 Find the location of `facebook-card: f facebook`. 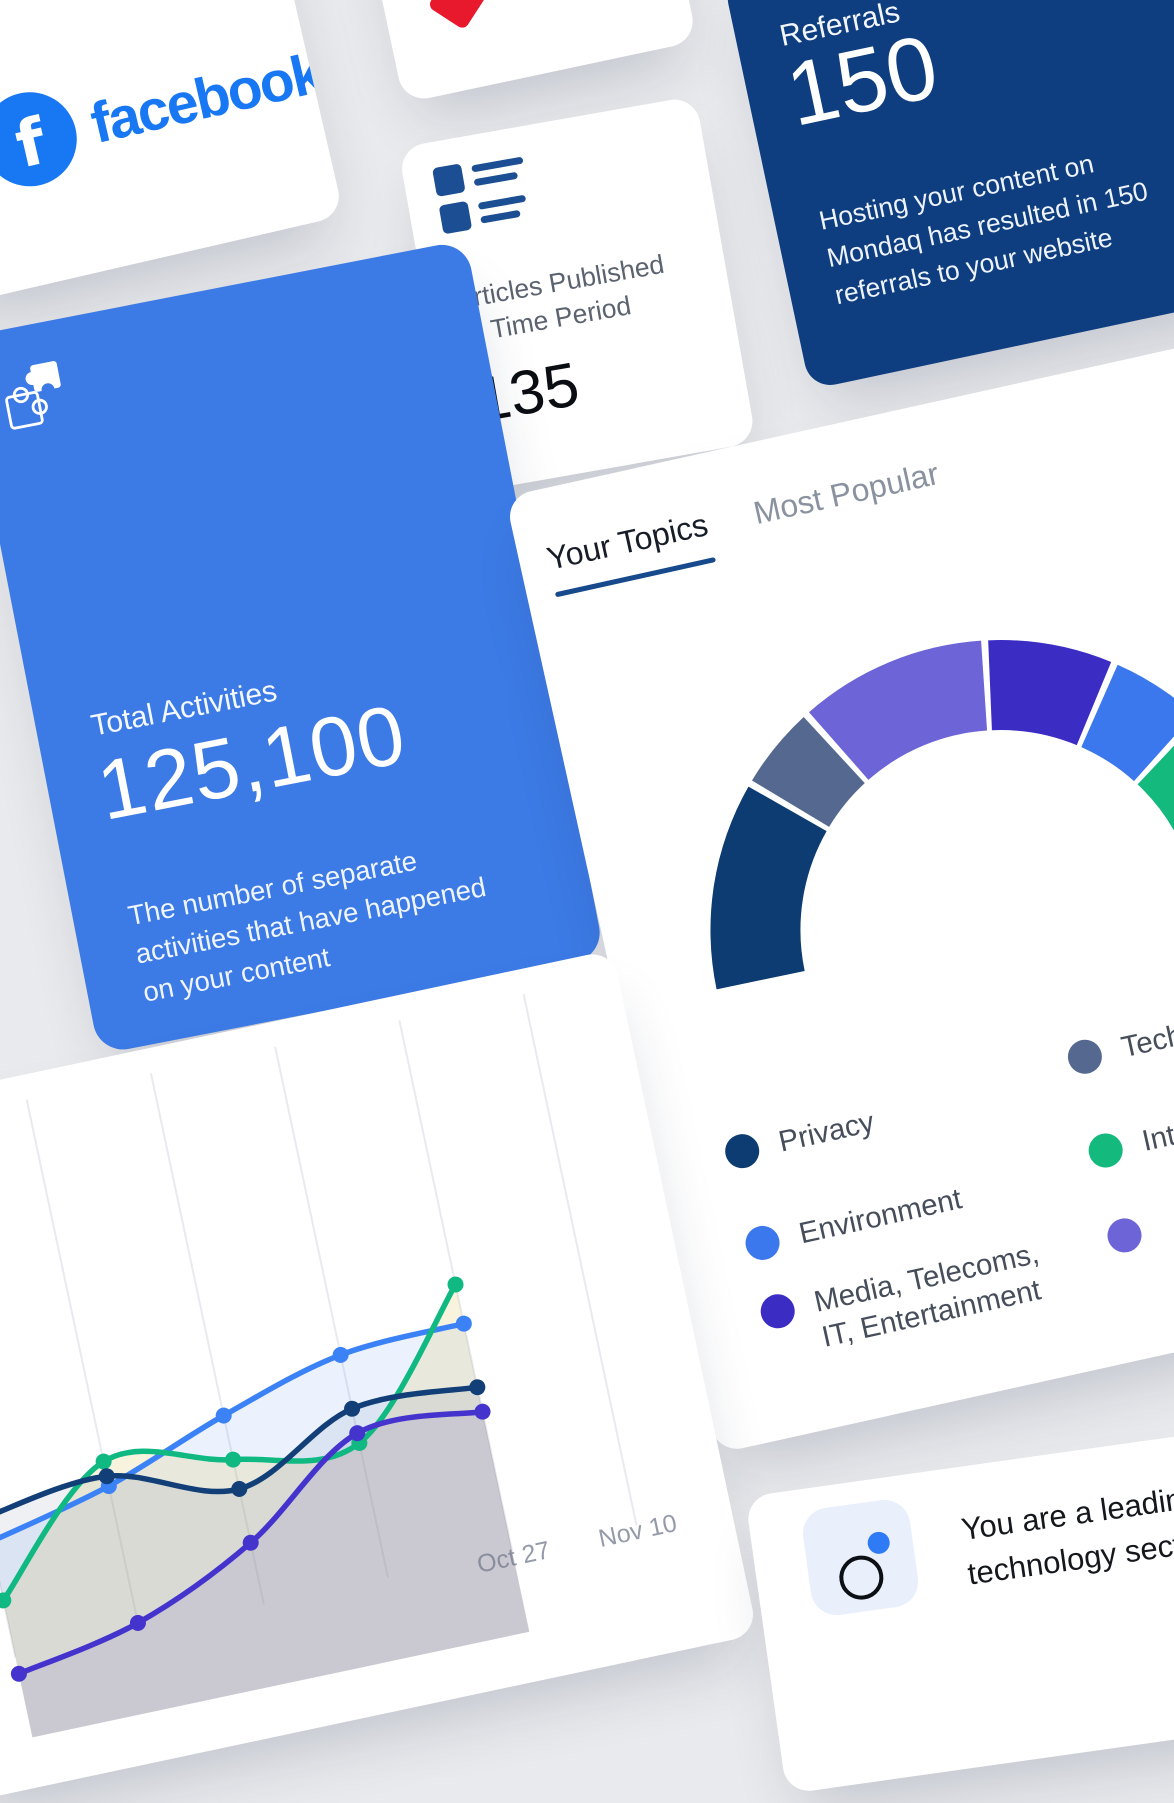

facebook-card: f facebook is located at coordinates (172, 153).